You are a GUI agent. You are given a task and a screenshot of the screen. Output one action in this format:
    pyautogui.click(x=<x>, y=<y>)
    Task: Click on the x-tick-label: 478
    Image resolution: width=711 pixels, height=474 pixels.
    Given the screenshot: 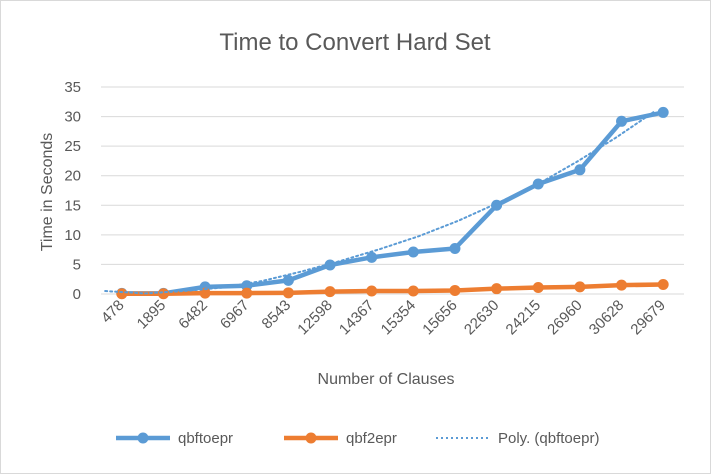 What is the action you would take?
    pyautogui.click(x=113, y=312)
    